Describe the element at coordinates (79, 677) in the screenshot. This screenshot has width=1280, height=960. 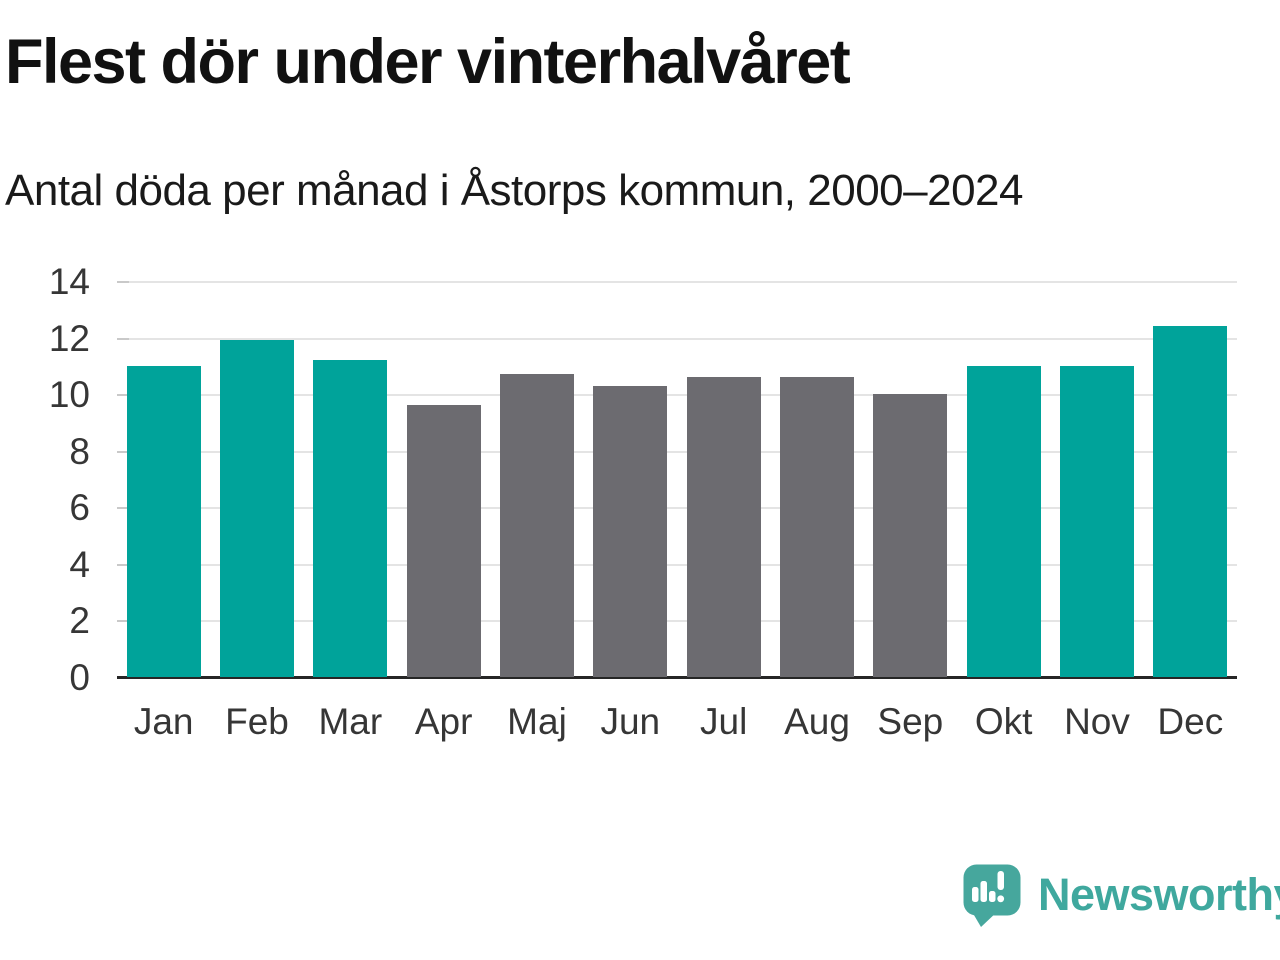
I see `y-axis-label-0: 0` at that location.